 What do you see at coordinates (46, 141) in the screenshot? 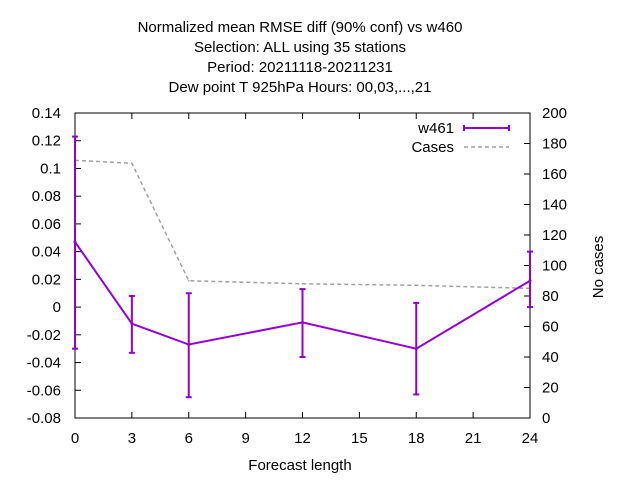
I see `y-tick-label: 0.12` at bounding box center [46, 141].